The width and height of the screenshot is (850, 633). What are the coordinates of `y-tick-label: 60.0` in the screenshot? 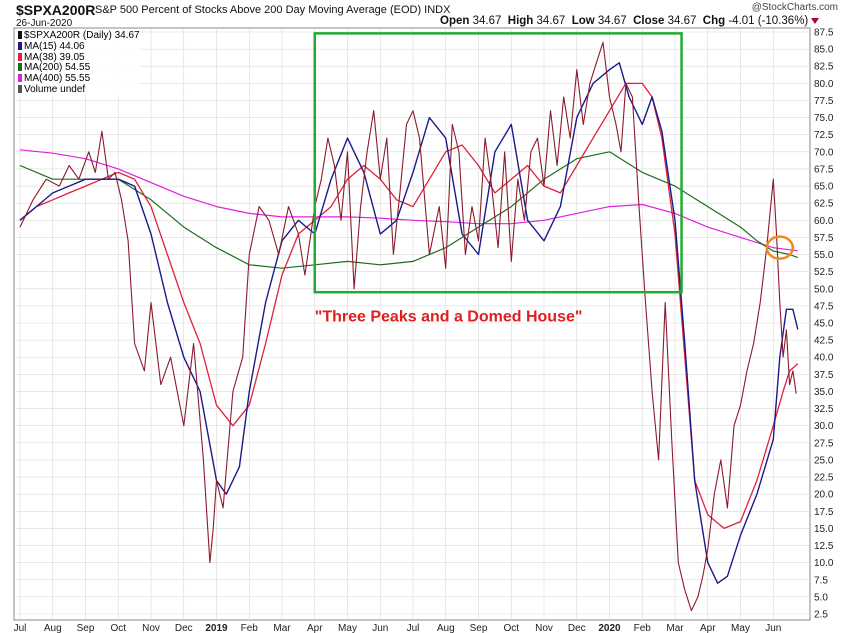 It's located at (824, 221).